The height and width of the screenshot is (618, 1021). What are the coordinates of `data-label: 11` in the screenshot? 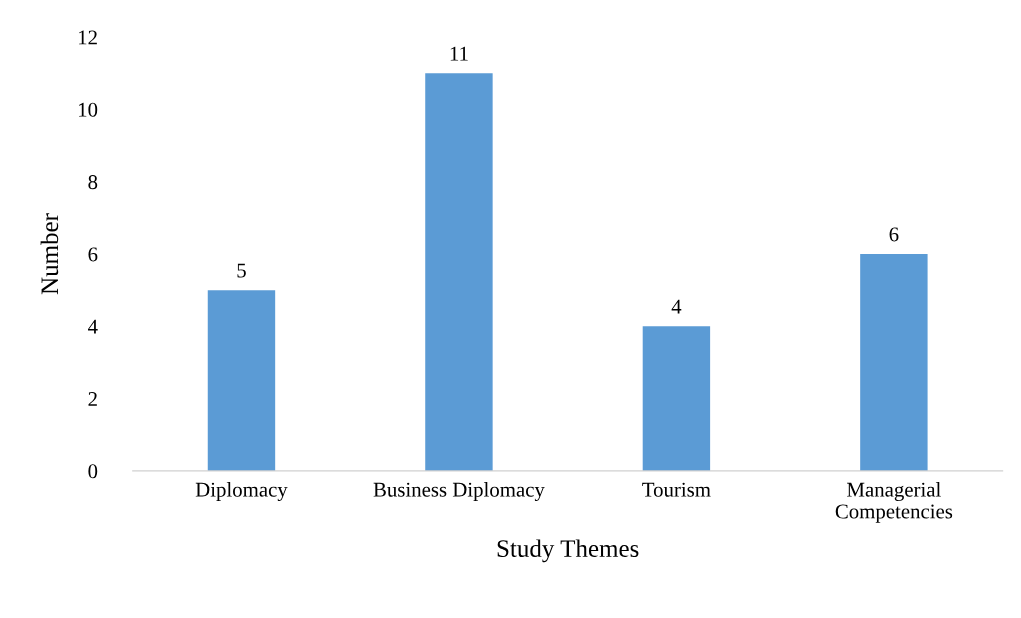 It's located at (459, 53).